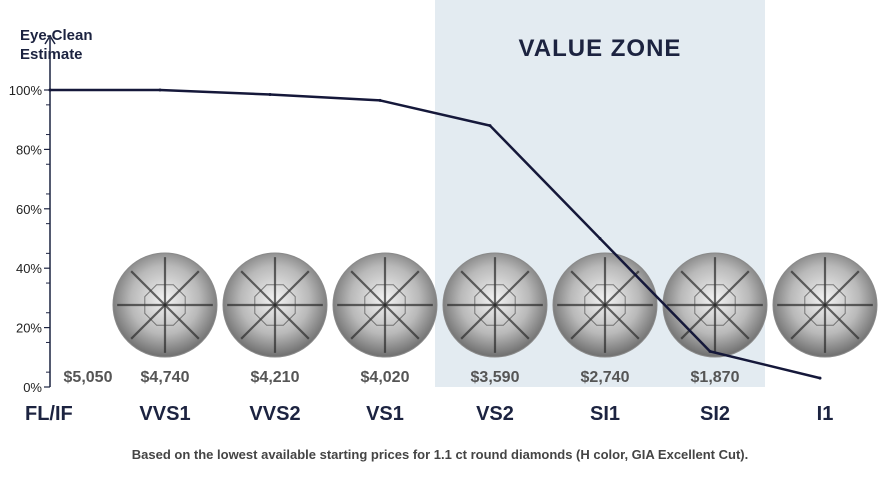 This screenshot has width=880, height=485. Describe the element at coordinates (385, 414) in the screenshot. I see `x-category-label: VS1` at that location.